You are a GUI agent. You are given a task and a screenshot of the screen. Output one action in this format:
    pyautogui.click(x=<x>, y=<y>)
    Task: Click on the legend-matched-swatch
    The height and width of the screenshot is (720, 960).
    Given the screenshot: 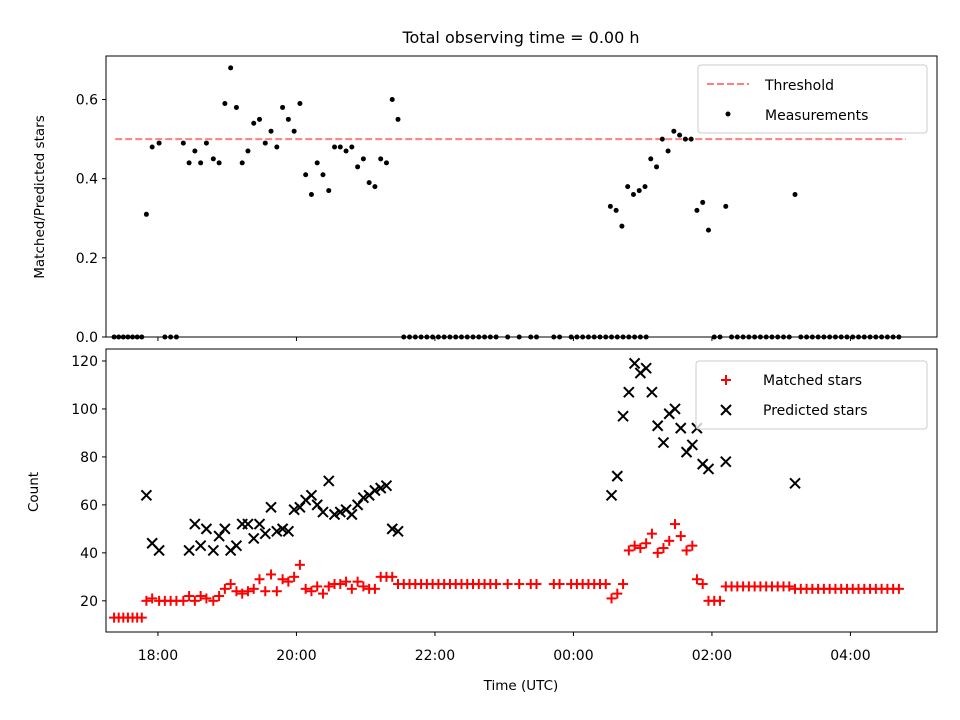 What is the action you would take?
    pyautogui.click(x=726, y=380)
    